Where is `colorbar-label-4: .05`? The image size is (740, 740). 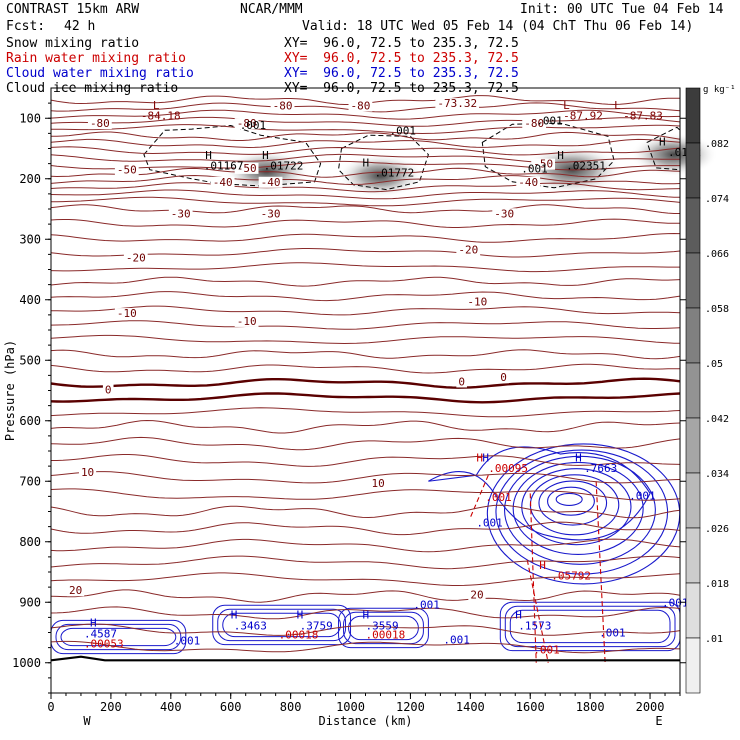 colorbar-label-4: .05 is located at coordinates (714, 364).